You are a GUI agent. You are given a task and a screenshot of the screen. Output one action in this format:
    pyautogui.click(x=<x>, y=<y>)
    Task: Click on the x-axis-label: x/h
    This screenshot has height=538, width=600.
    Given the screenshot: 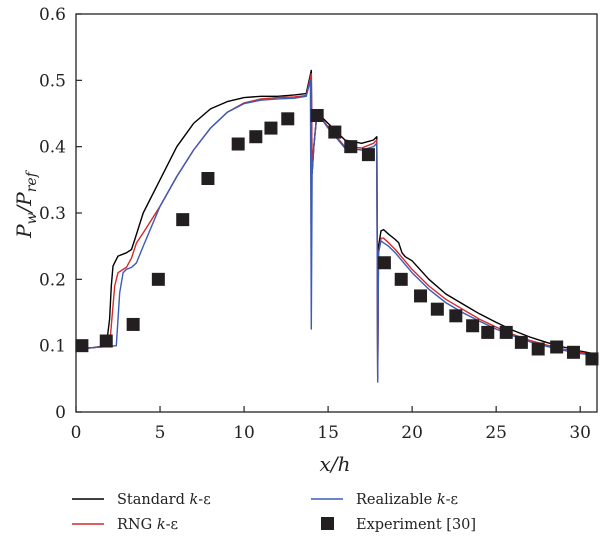 What is the action you would take?
    pyautogui.click(x=335, y=464)
    